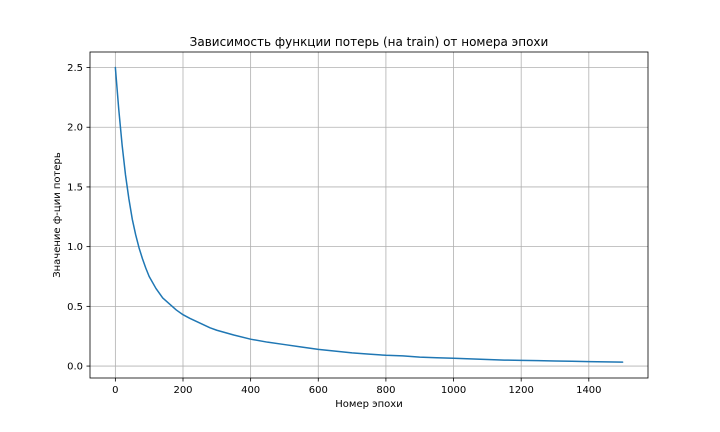 The image size is (720, 432). I want to click on x-tick-label: 400, so click(250, 390).